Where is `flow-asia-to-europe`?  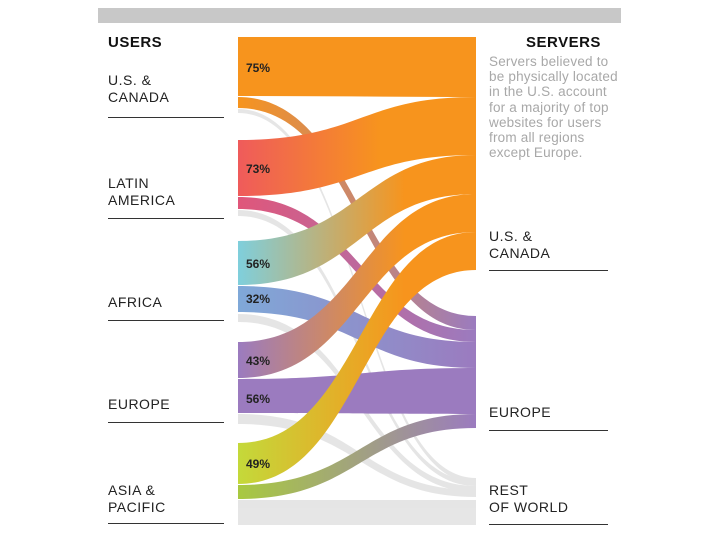
flow-asia-to-europe is located at coordinates (357, 456).